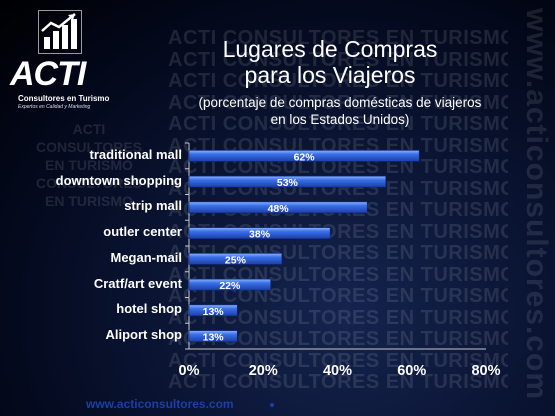  I want to click on x-tick-label: 60%, so click(412, 371).